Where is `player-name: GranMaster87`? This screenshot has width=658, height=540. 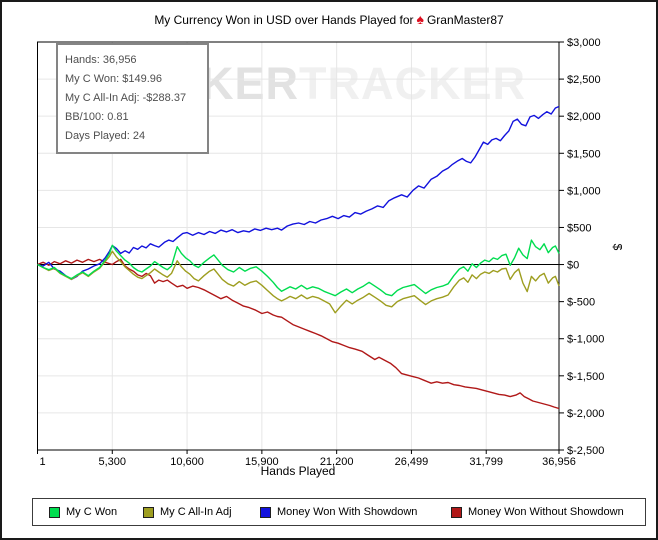 player-name: GranMaster87 is located at coordinates (465, 20).